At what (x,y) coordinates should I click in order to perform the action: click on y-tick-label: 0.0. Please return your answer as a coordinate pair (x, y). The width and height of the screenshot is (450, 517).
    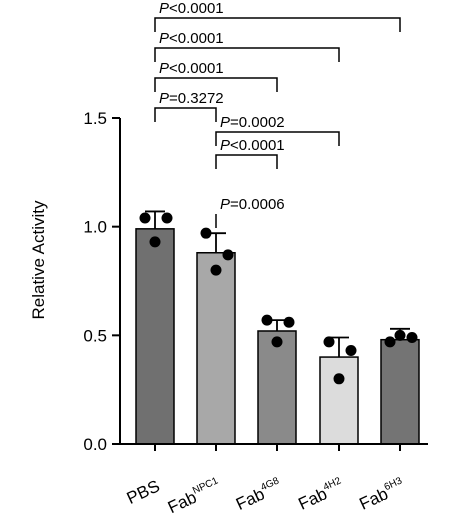
    Looking at the image, I should click on (95, 444).